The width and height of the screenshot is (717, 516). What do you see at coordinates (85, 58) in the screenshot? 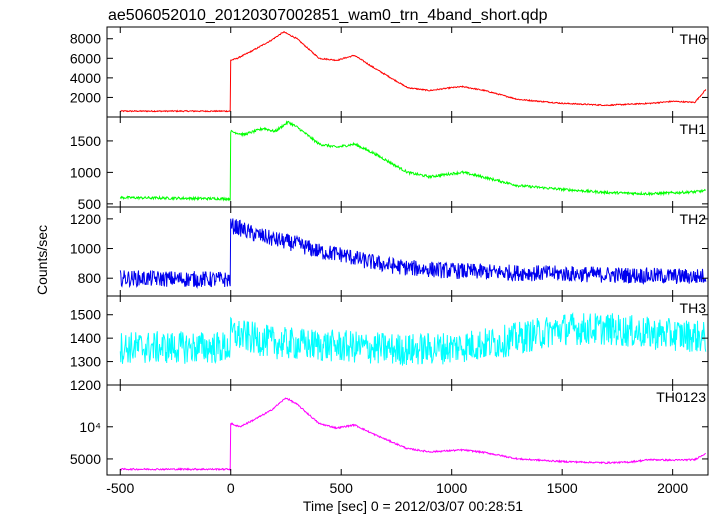
I see `y-tick-label: 6000` at bounding box center [85, 58].